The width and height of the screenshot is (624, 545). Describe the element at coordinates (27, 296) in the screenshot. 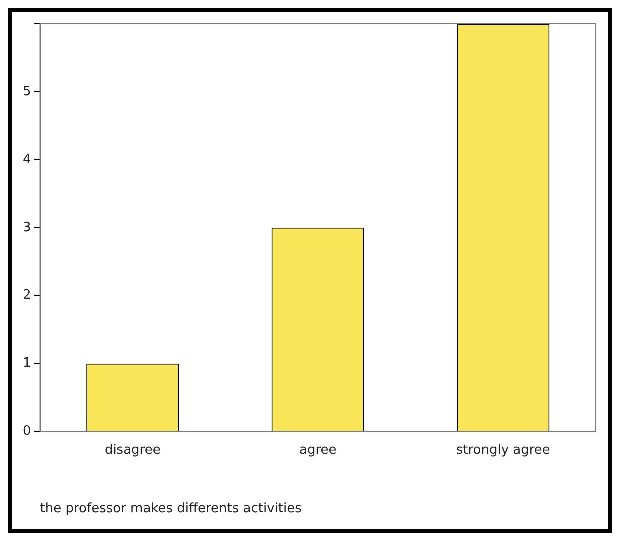

I see `y-tick-label: 2` at that location.